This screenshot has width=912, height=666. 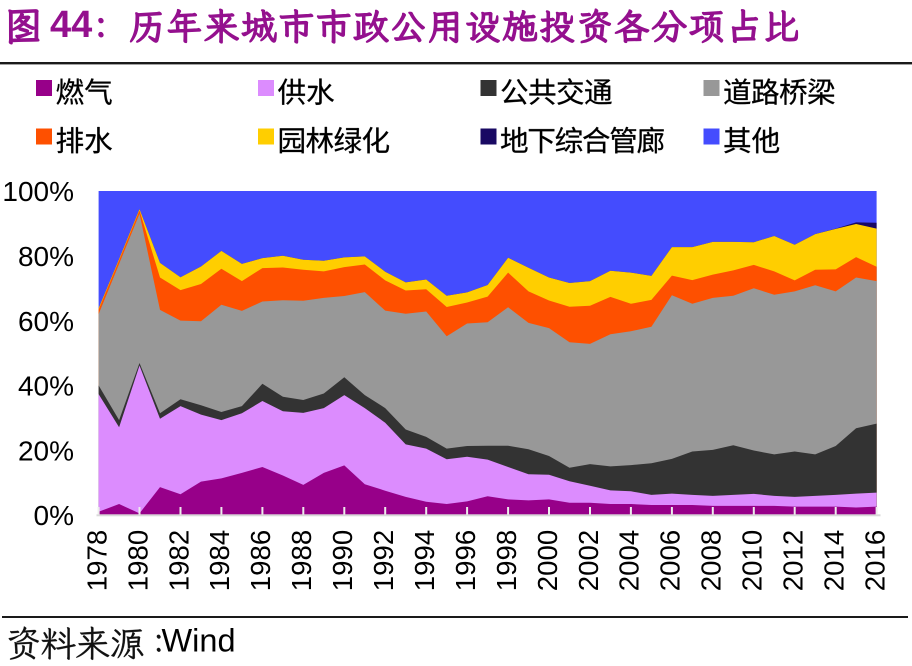 I want to click on svg-text: 1998, so click(x=506, y=560).